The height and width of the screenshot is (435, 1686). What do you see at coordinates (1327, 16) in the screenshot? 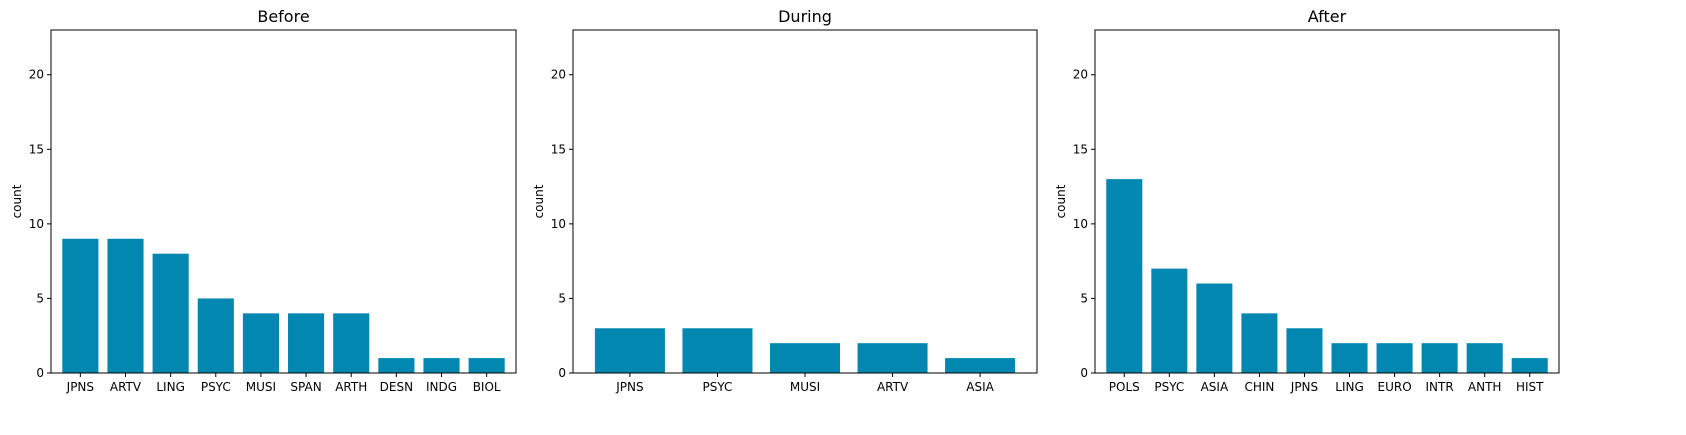
I see `chart-title: After` at bounding box center [1327, 16].